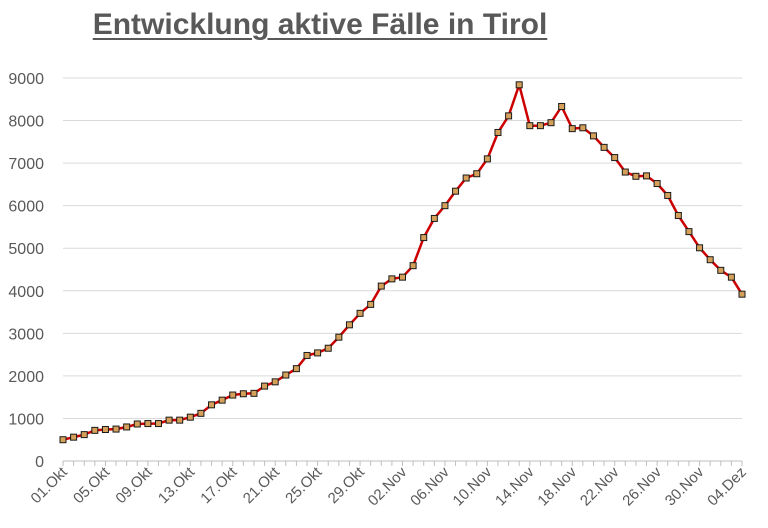 This screenshot has width=768, height=528. Describe the element at coordinates (642, 486) in the screenshot. I see `x-tick-label: 26.Nov` at that location.